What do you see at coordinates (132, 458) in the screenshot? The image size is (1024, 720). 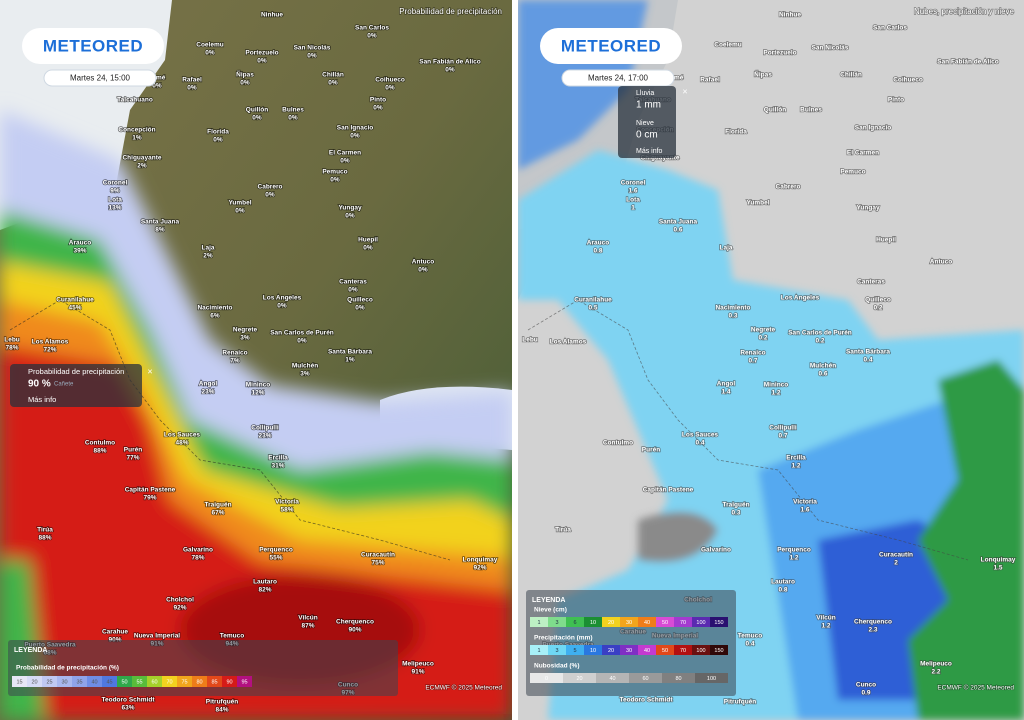 I see `city-value: 77%` at bounding box center [132, 458].